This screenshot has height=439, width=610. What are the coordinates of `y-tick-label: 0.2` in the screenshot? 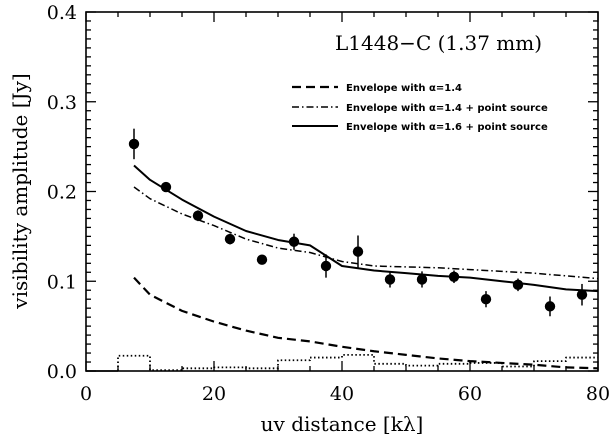 It's located at (62, 193).